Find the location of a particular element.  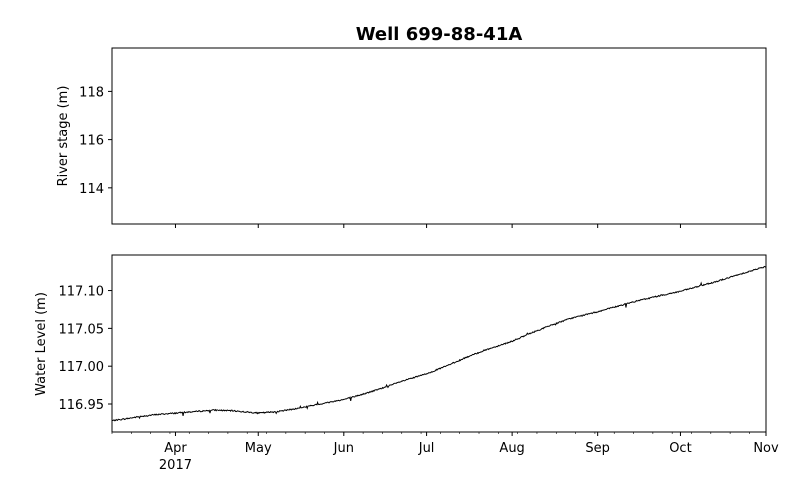

bottom-x-tick-label: Sep is located at coordinates (597, 448).